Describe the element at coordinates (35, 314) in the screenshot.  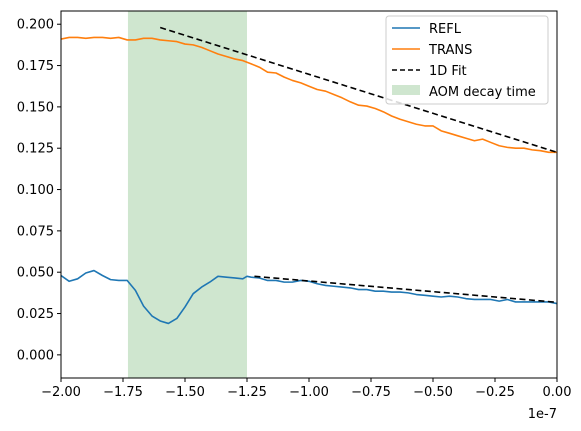
I see `y-tick-label: 0.025` at that location.